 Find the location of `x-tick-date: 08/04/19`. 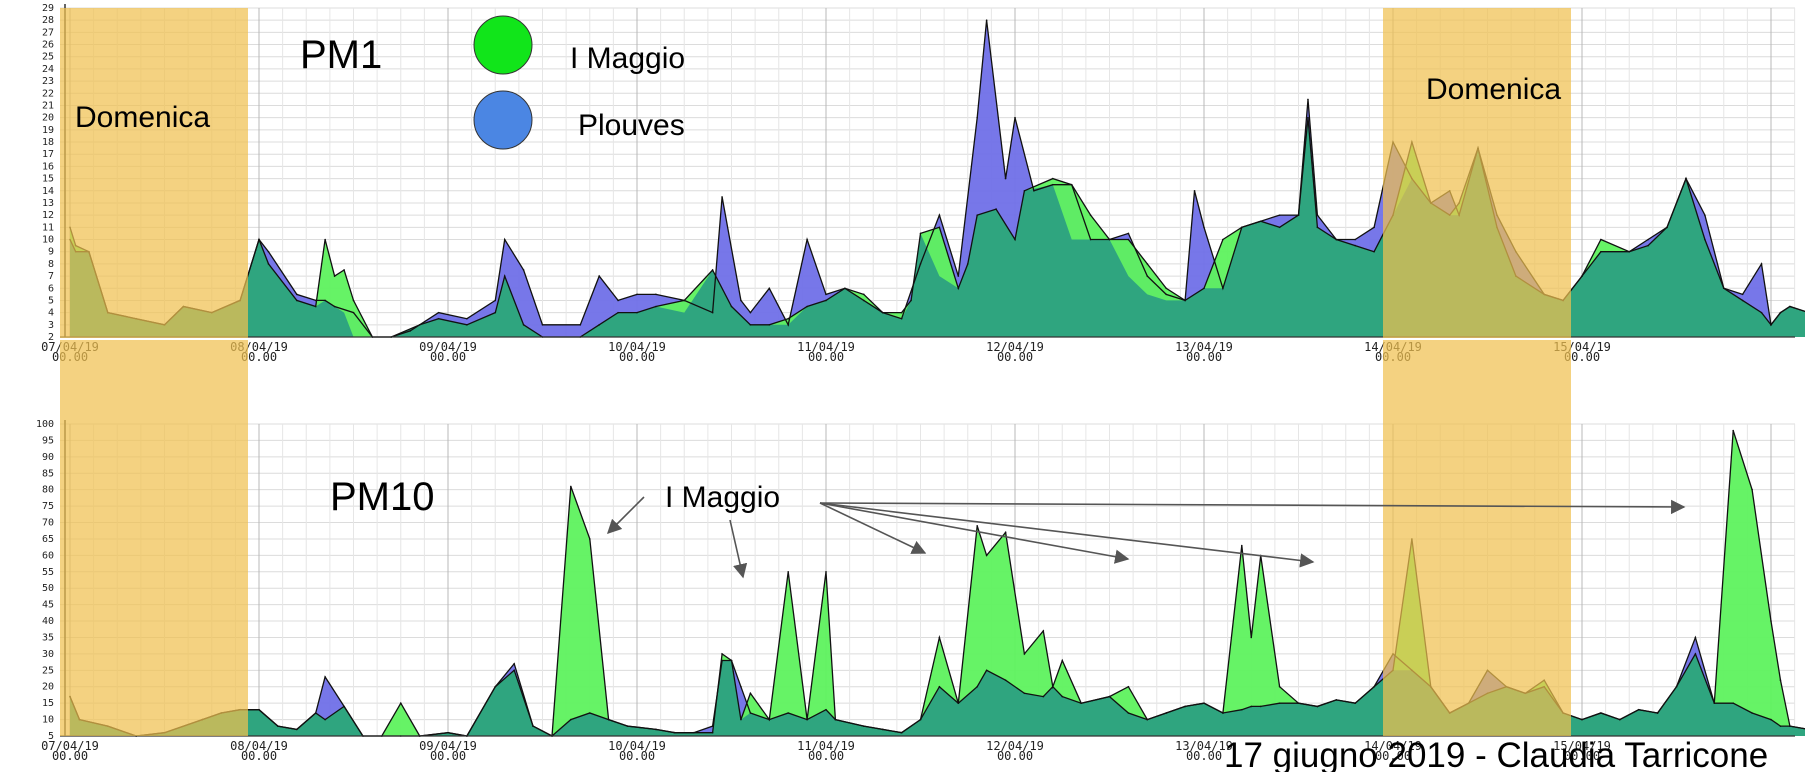

x-tick-date: 08/04/19 is located at coordinates (259, 746).